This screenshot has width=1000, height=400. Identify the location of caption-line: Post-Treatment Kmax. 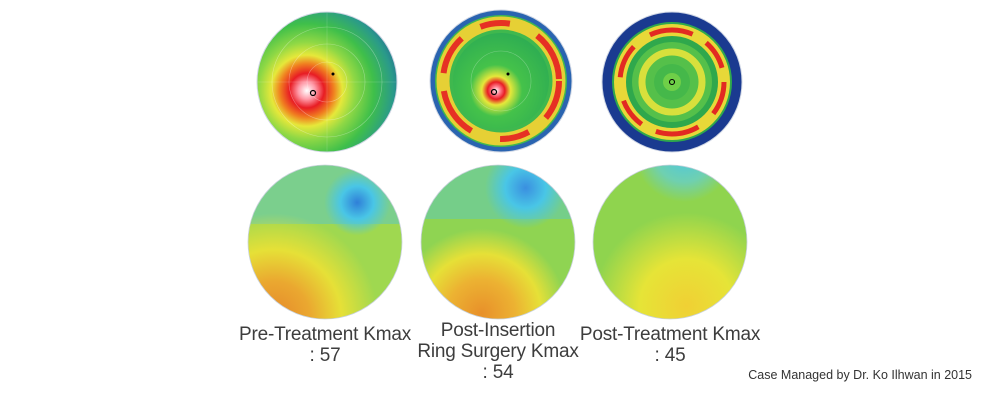
(670, 334).